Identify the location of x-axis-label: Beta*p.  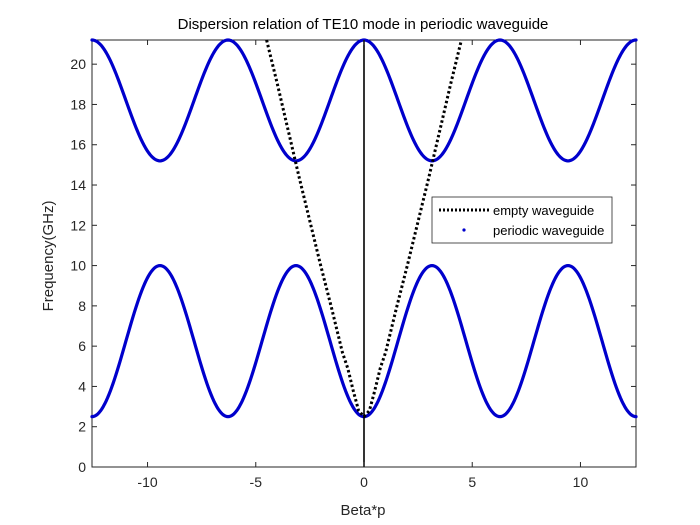
(362, 510).